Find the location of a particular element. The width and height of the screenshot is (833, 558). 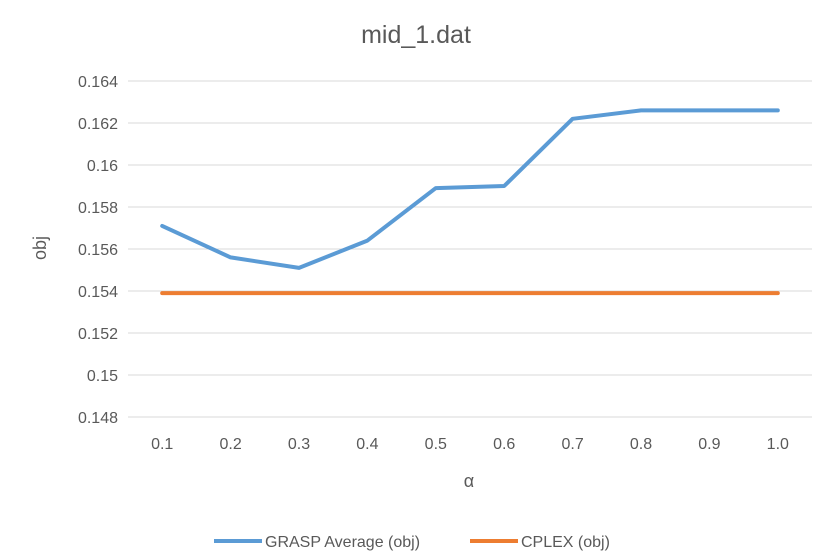

y-tick-label: 0.148 is located at coordinates (98, 418).